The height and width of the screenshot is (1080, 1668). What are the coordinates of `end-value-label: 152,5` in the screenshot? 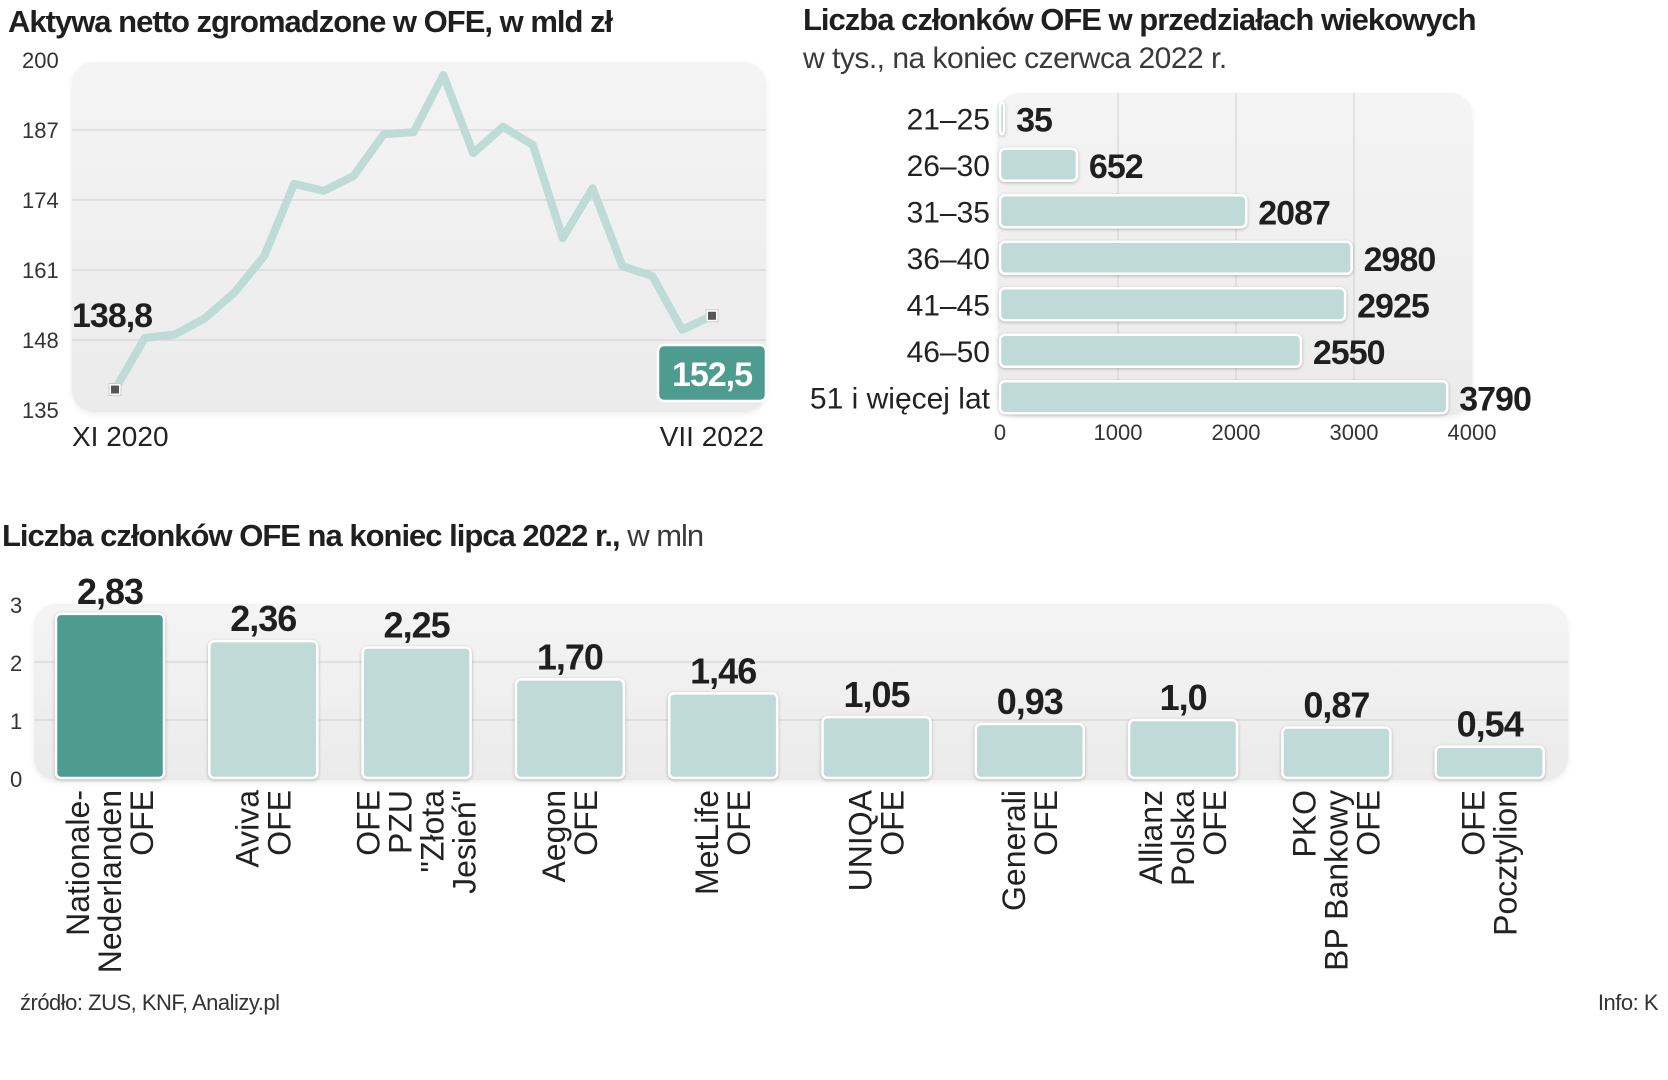 It's located at (712, 375).